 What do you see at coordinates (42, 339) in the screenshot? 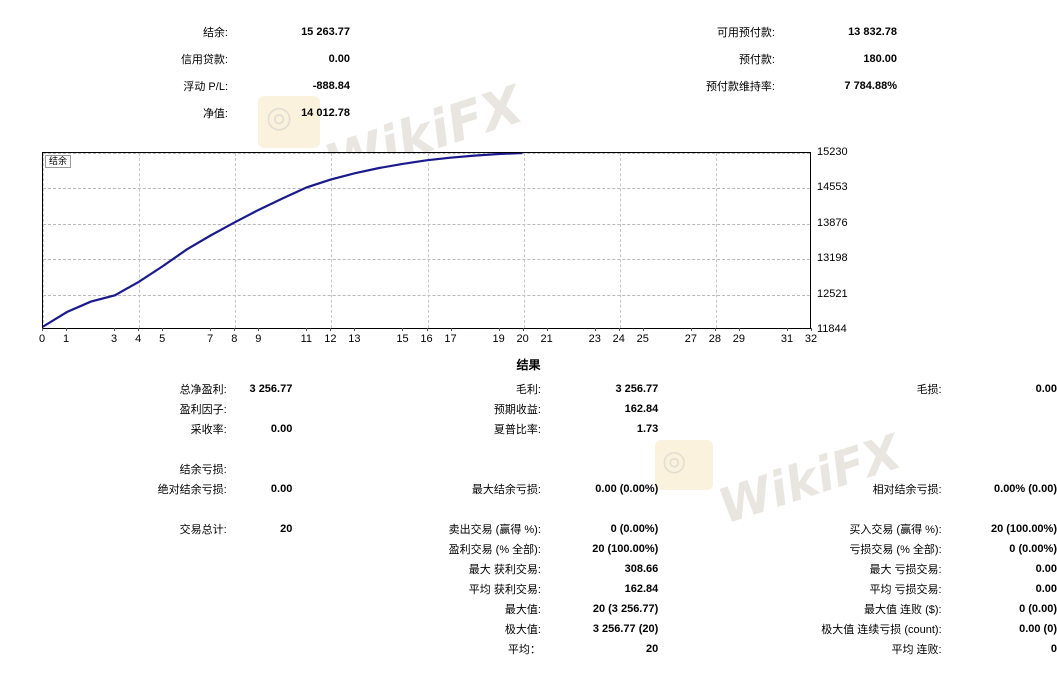
I see `chart-x-tick-label: 0` at bounding box center [42, 339].